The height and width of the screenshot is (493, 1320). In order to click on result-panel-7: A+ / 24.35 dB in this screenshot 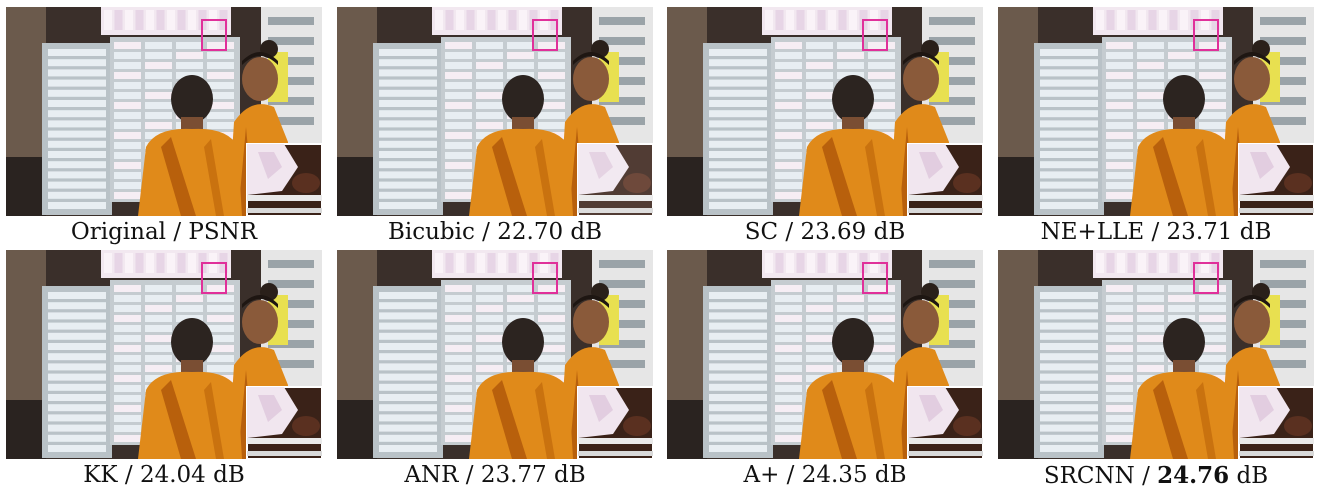, I will do `click(825, 370)`.